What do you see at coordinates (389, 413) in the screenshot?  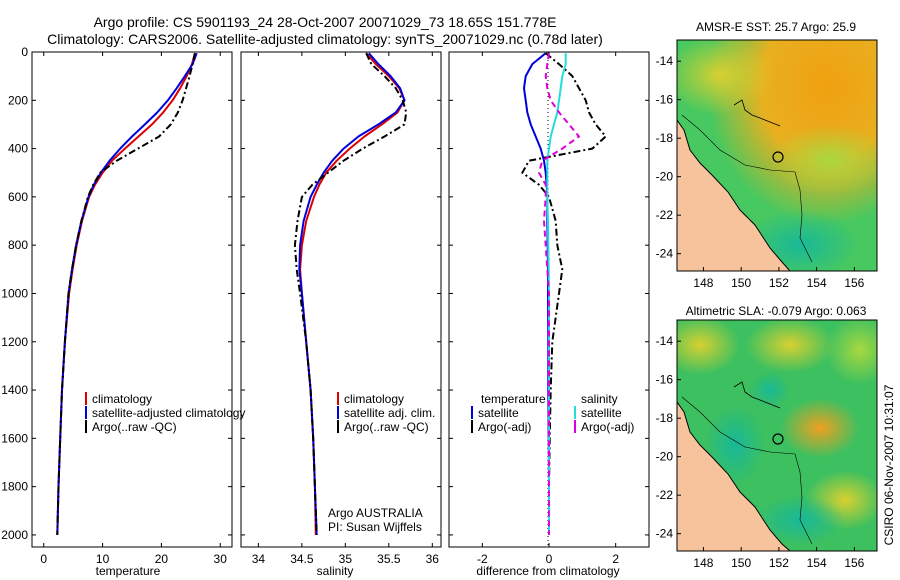 I see `legend-label-satellite: satellite adj. clim.` at bounding box center [389, 413].